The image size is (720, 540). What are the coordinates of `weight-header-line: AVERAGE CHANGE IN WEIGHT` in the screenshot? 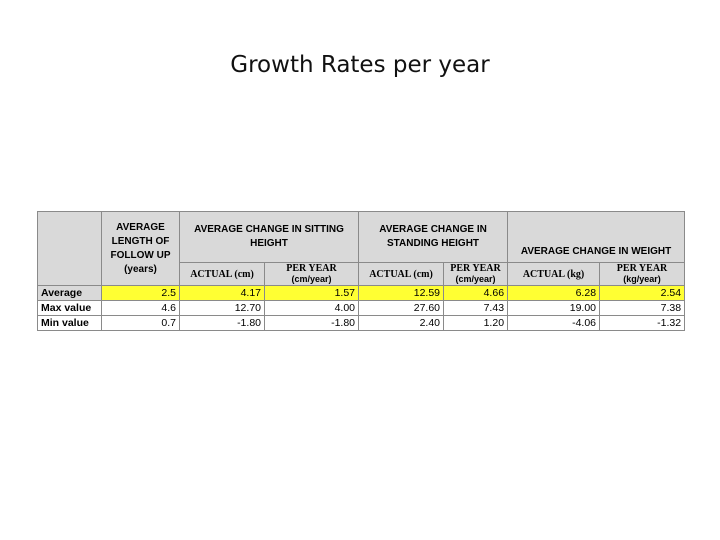 It's located at (596, 251).